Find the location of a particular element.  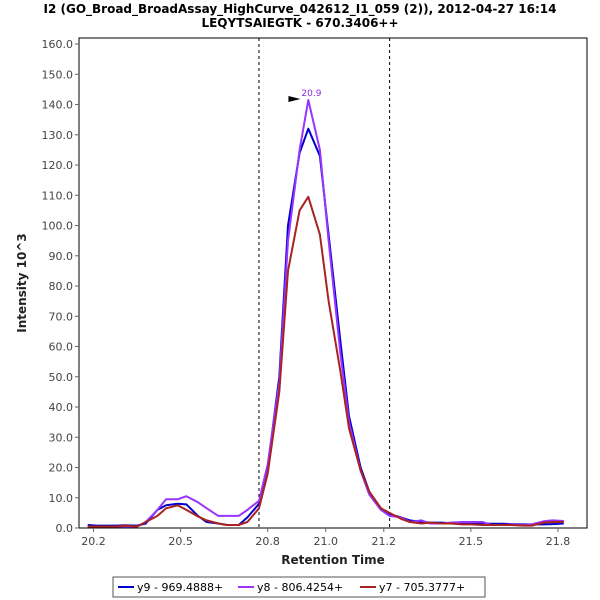

x-tick-label: 21.8 is located at coordinates (558, 541).